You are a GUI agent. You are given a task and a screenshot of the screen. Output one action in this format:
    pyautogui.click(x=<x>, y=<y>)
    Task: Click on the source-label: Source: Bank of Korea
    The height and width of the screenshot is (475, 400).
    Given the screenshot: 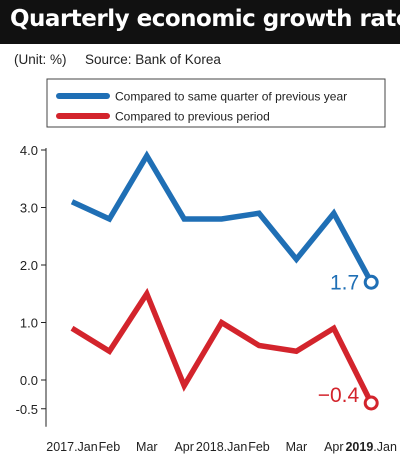 What is the action you would take?
    pyautogui.click(x=153, y=59)
    